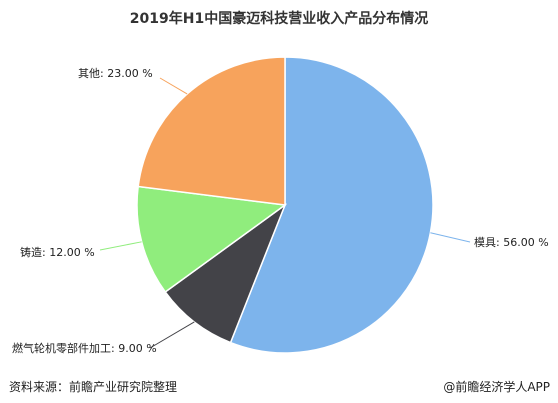  What do you see at coordinates (279, 19) in the screenshot?
I see `chart-title: 2019年H1中国豪迈科技营业收入产品分布情况` at bounding box center [279, 19].